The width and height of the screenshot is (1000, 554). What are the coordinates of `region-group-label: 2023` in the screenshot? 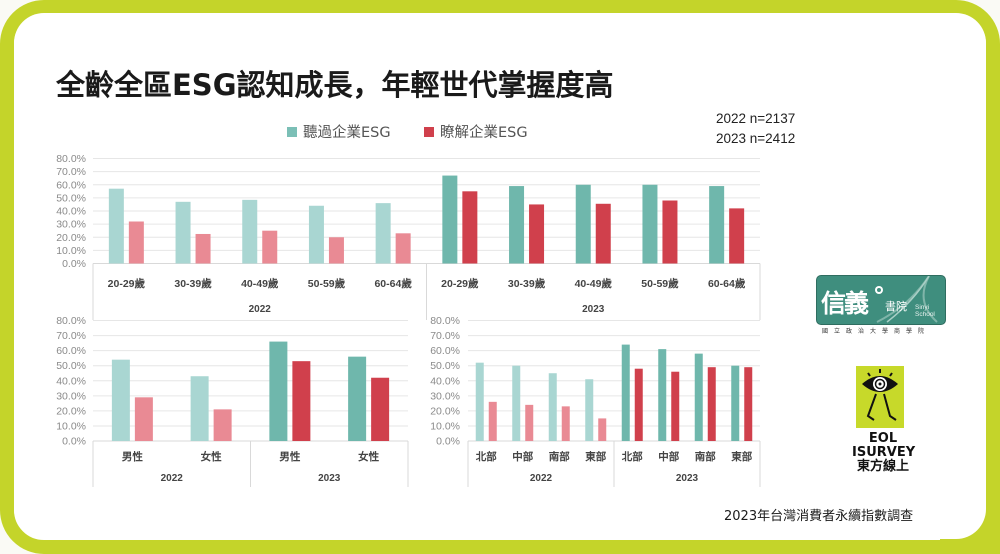 It's located at (687, 478).